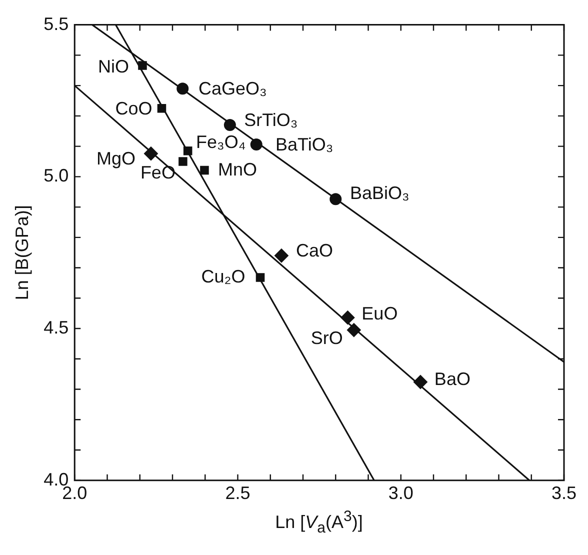  Describe the element at coordinates (56, 328) in the screenshot. I see `y-tick-label: 4.5` at that location.